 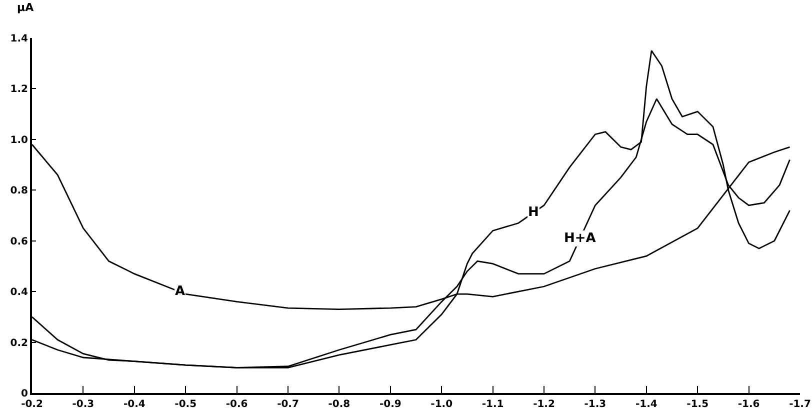 I want to click on x-tick-label: -0.9, so click(x=390, y=404).